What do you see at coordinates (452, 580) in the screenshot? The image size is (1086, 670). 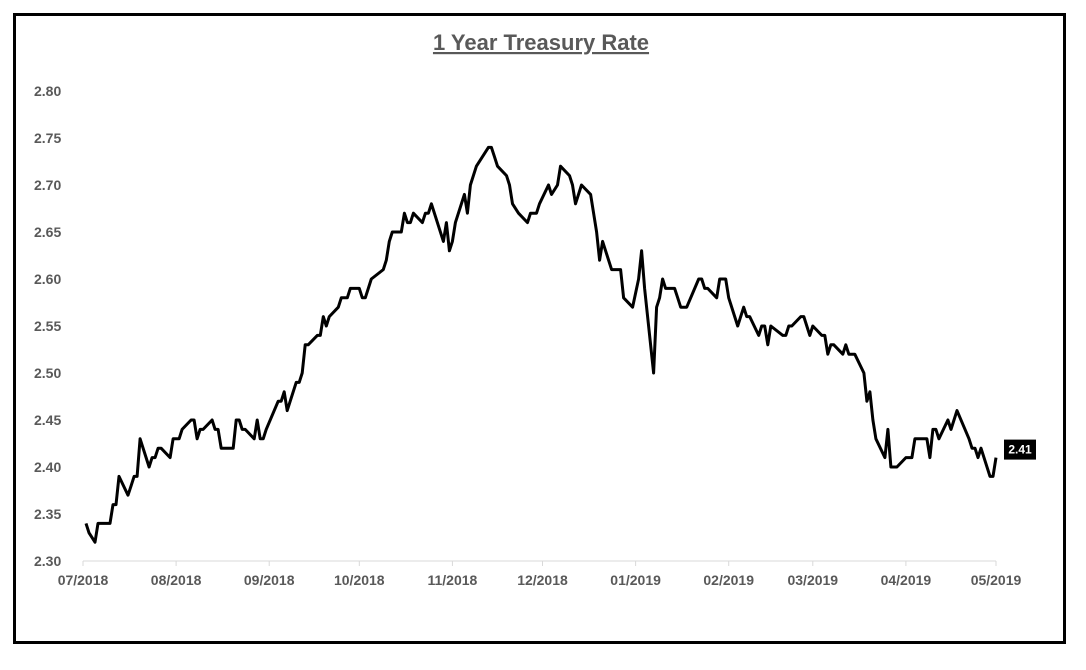 I see `x-tick-label: 11/2018` at bounding box center [452, 580].